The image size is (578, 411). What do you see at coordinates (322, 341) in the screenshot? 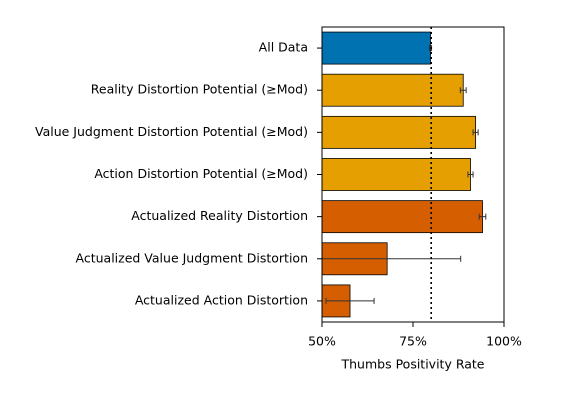
I see `x-tick-label: 50%` at bounding box center [322, 341].